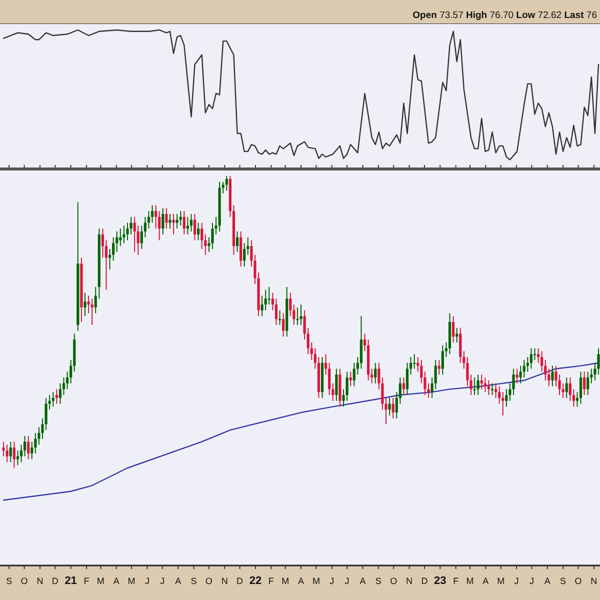 The image size is (600, 600). Describe the element at coordinates (504, 15) in the screenshot. I see `text: Open 73.57 High 76.70 Low 72.62 Last 76` at that location.